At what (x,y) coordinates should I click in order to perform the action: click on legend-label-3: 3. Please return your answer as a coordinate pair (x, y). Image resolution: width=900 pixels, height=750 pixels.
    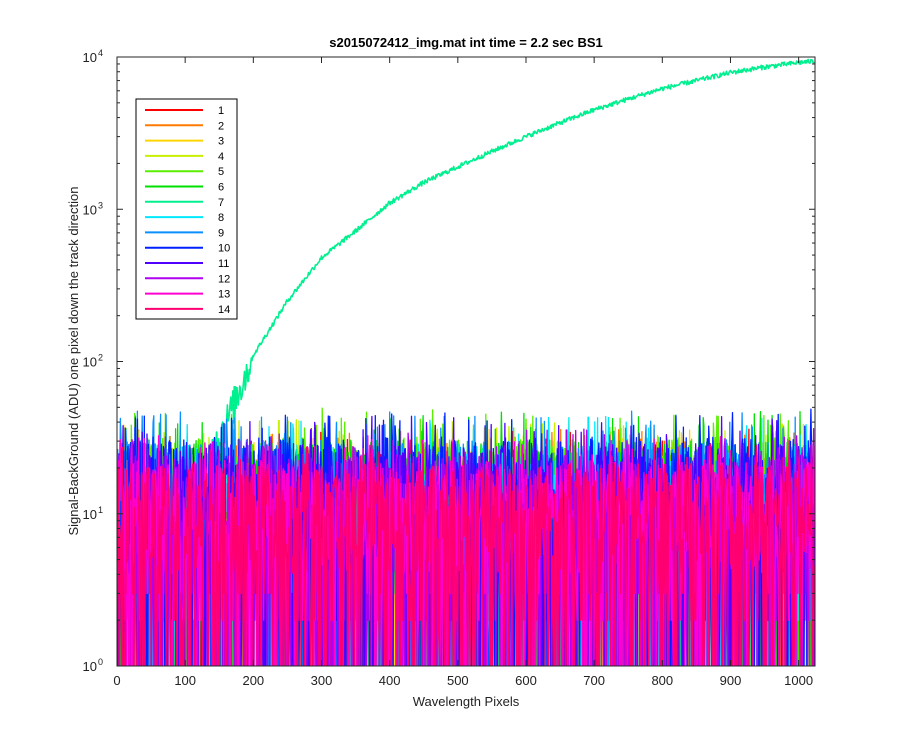
    Looking at the image, I should click on (221, 142).